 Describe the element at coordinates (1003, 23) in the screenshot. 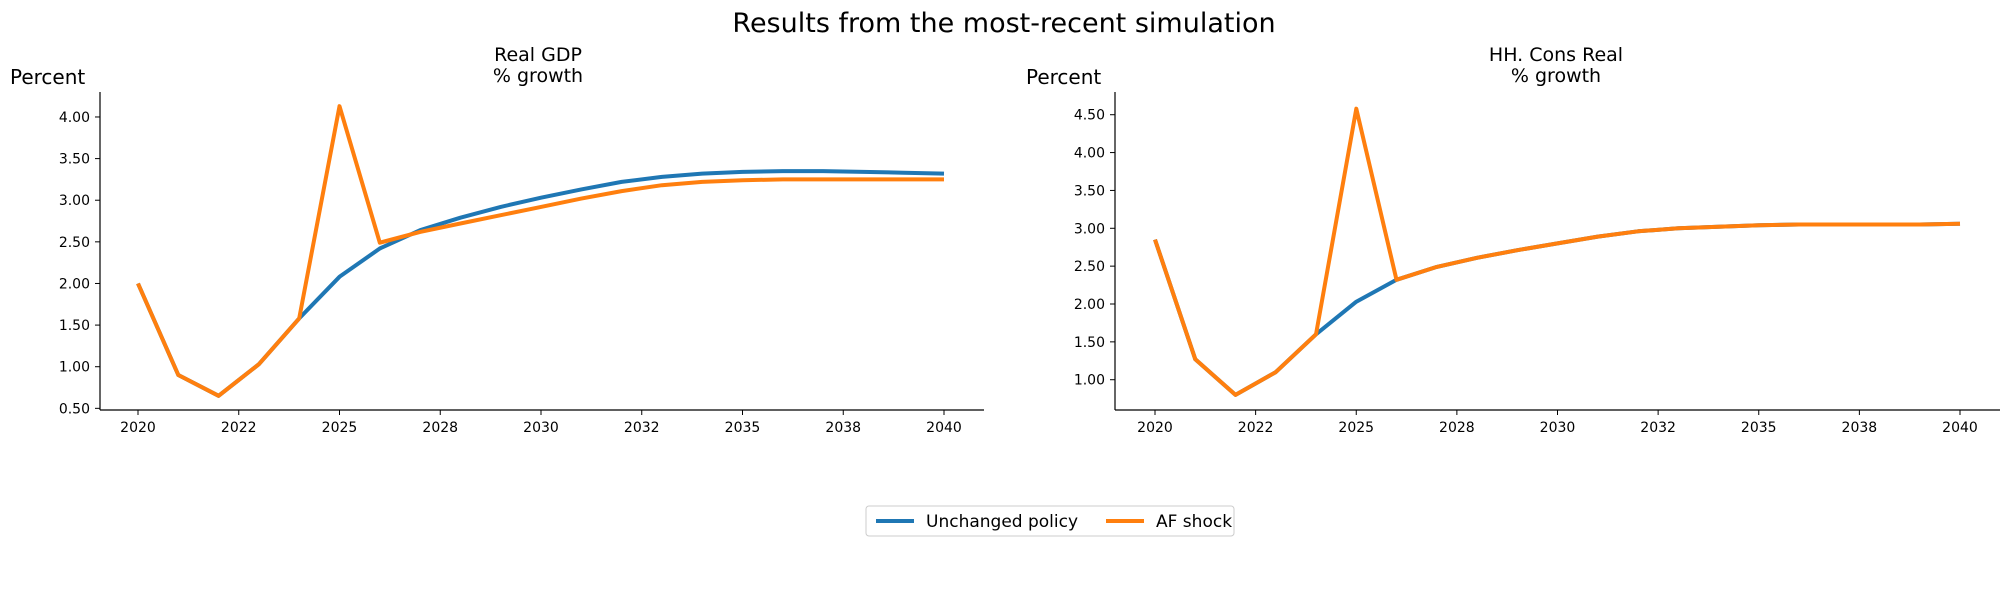

I see `figure-title: Results from the most-recent simulation` at that location.